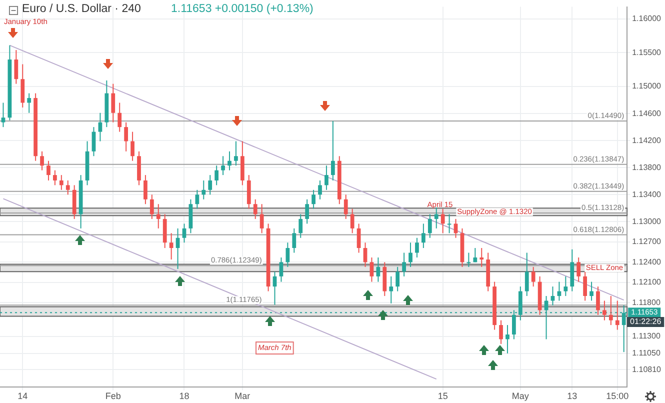 The height and width of the screenshot is (403, 665). Describe the element at coordinates (647, 167) in the screenshot. I see `y-tick-label: 1.13800` at that location.